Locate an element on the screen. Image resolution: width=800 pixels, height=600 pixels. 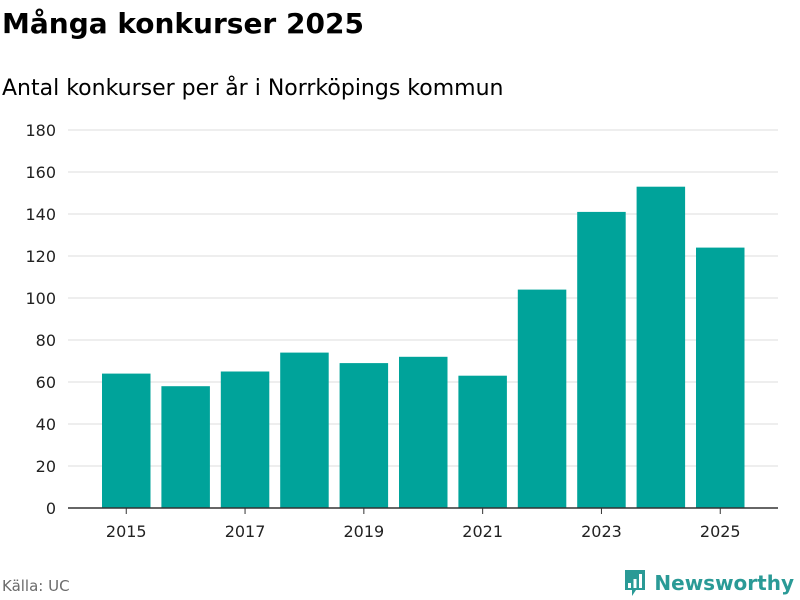
y-tick-label: 0 is located at coordinates (51, 508).